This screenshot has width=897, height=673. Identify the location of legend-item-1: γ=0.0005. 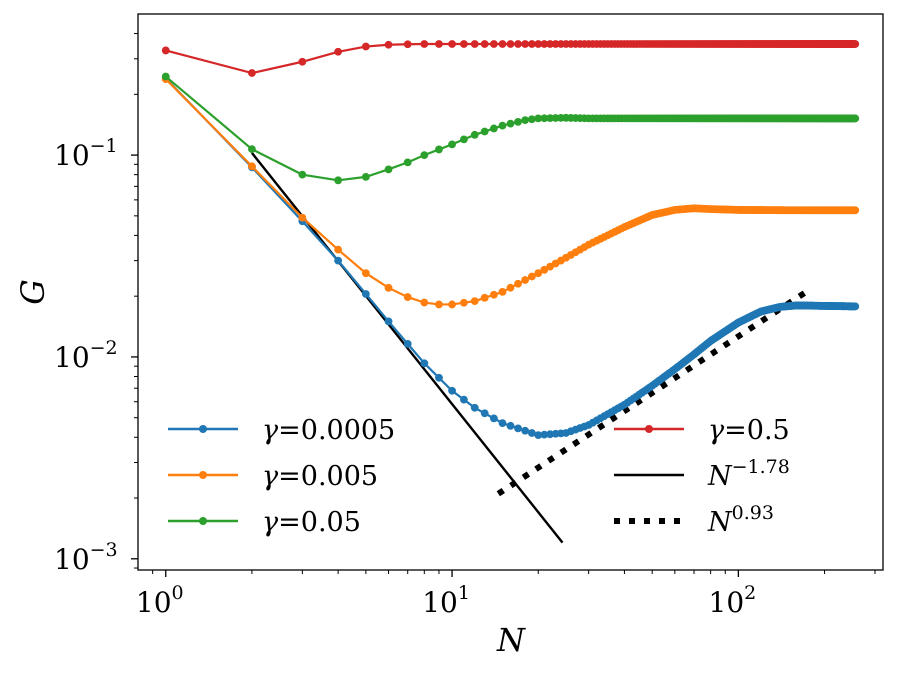
(281, 430).